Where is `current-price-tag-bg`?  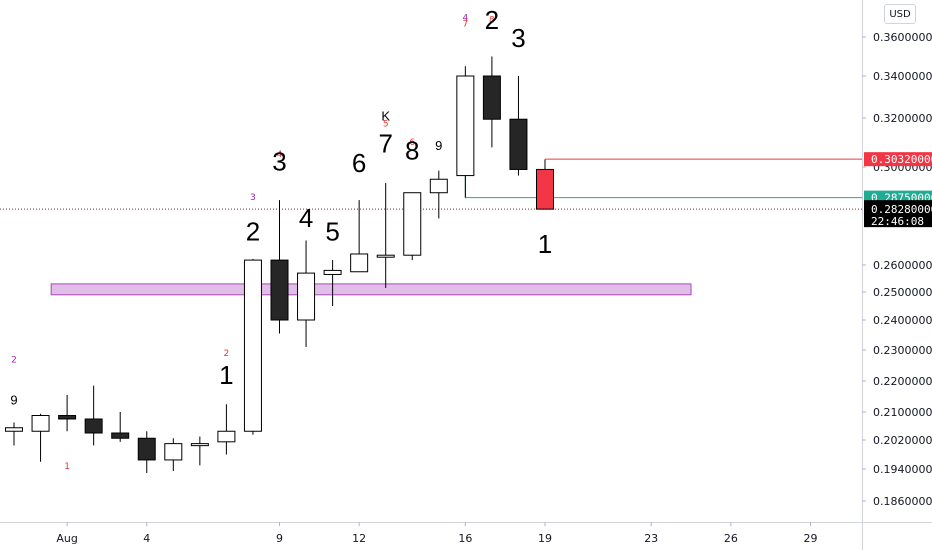
current-price-tag-bg is located at coordinates (898, 214).